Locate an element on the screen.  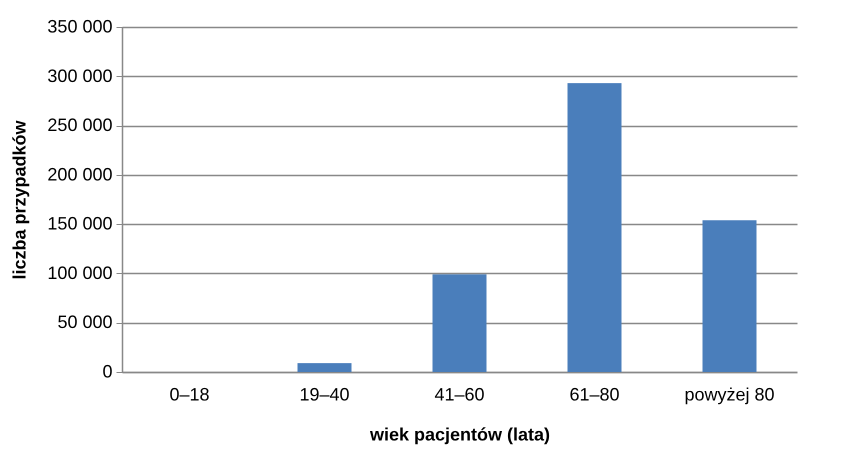
y-tick-label: 300 000 is located at coordinates (79, 76).